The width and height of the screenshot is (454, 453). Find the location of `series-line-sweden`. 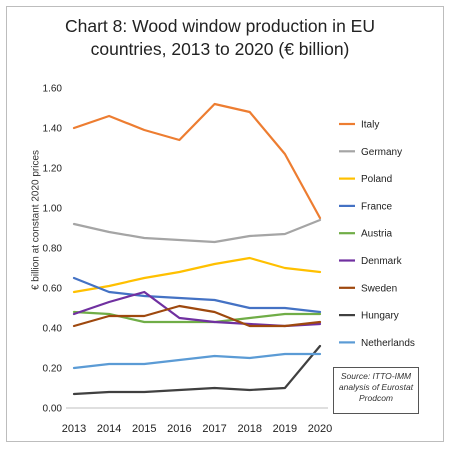

series-line-sweden is located at coordinates (197, 316).